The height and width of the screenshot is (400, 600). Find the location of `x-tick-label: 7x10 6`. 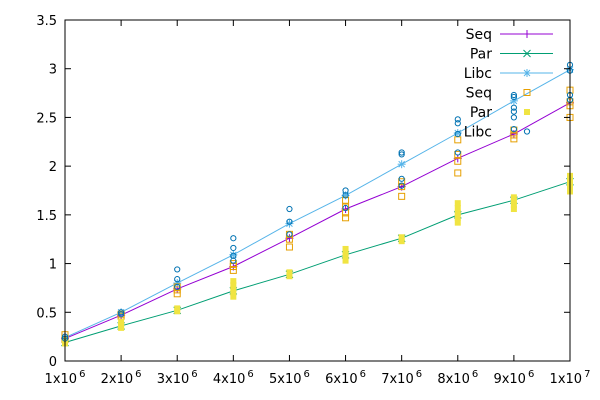

x-tick-label: 7x10 6 is located at coordinates (401, 378).